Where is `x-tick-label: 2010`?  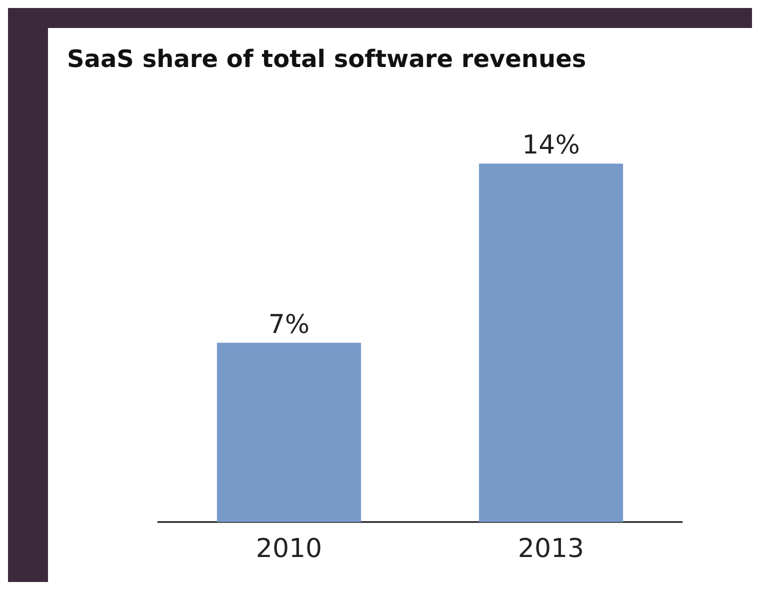
x-tick-label: 2010 is located at coordinates (289, 549).